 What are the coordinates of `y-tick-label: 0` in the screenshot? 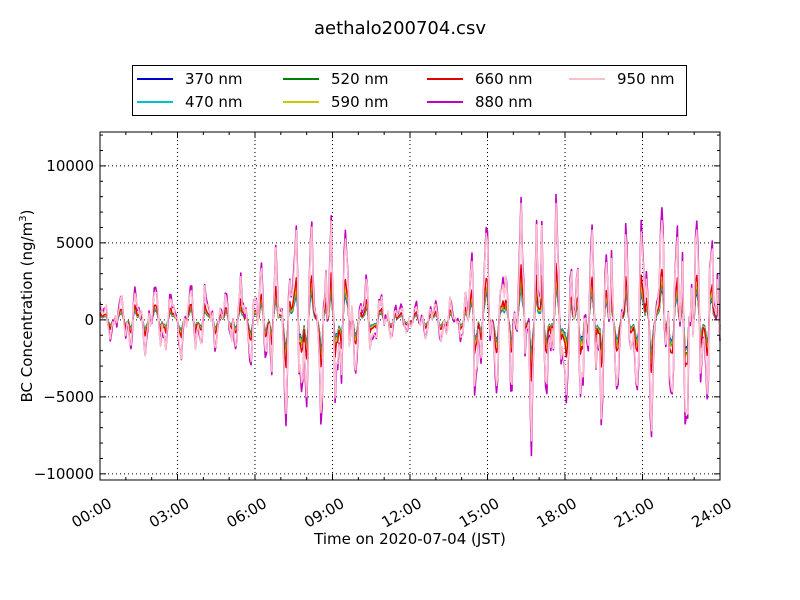 It's located at (89, 320).